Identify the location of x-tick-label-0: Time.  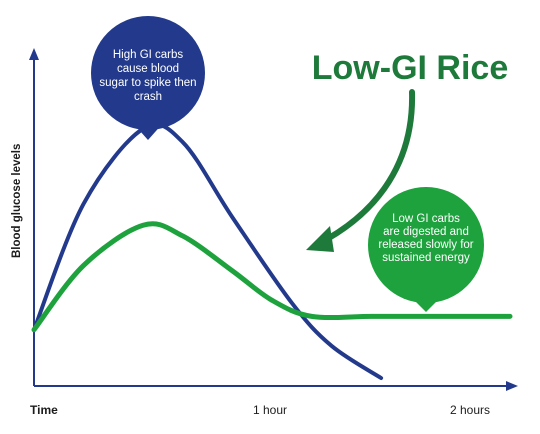
(44, 410).